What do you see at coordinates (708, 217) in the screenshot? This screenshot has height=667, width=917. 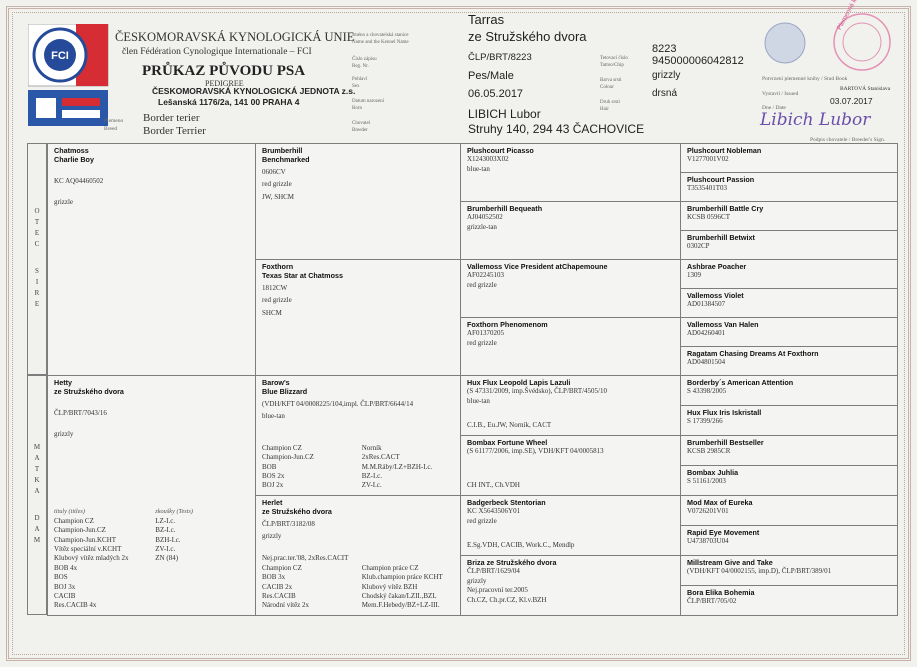 I see `ancestor-info: KCSB 0596CT` at bounding box center [708, 217].